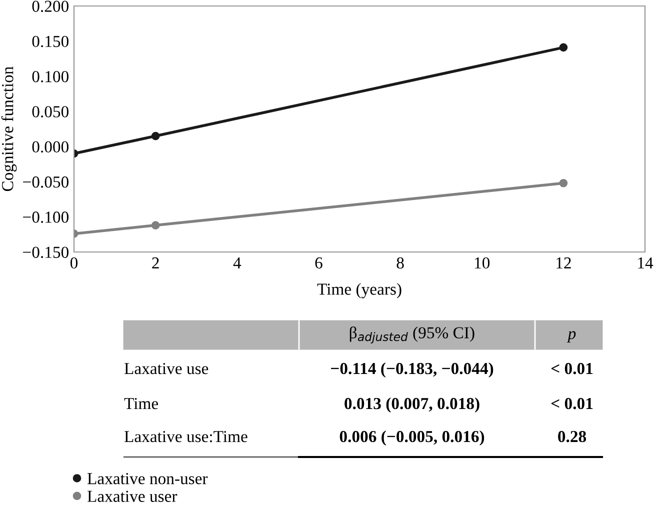 This screenshot has width=662, height=512. I want to click on x-tick-label: 2, so click(155, 262).